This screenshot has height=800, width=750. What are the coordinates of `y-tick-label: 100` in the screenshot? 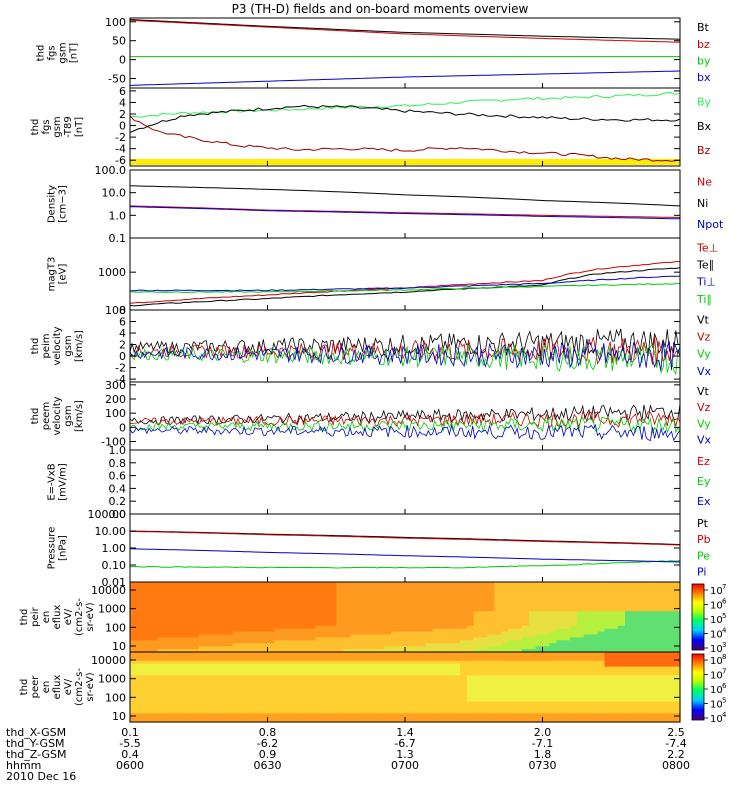 It's located at (115, 22).